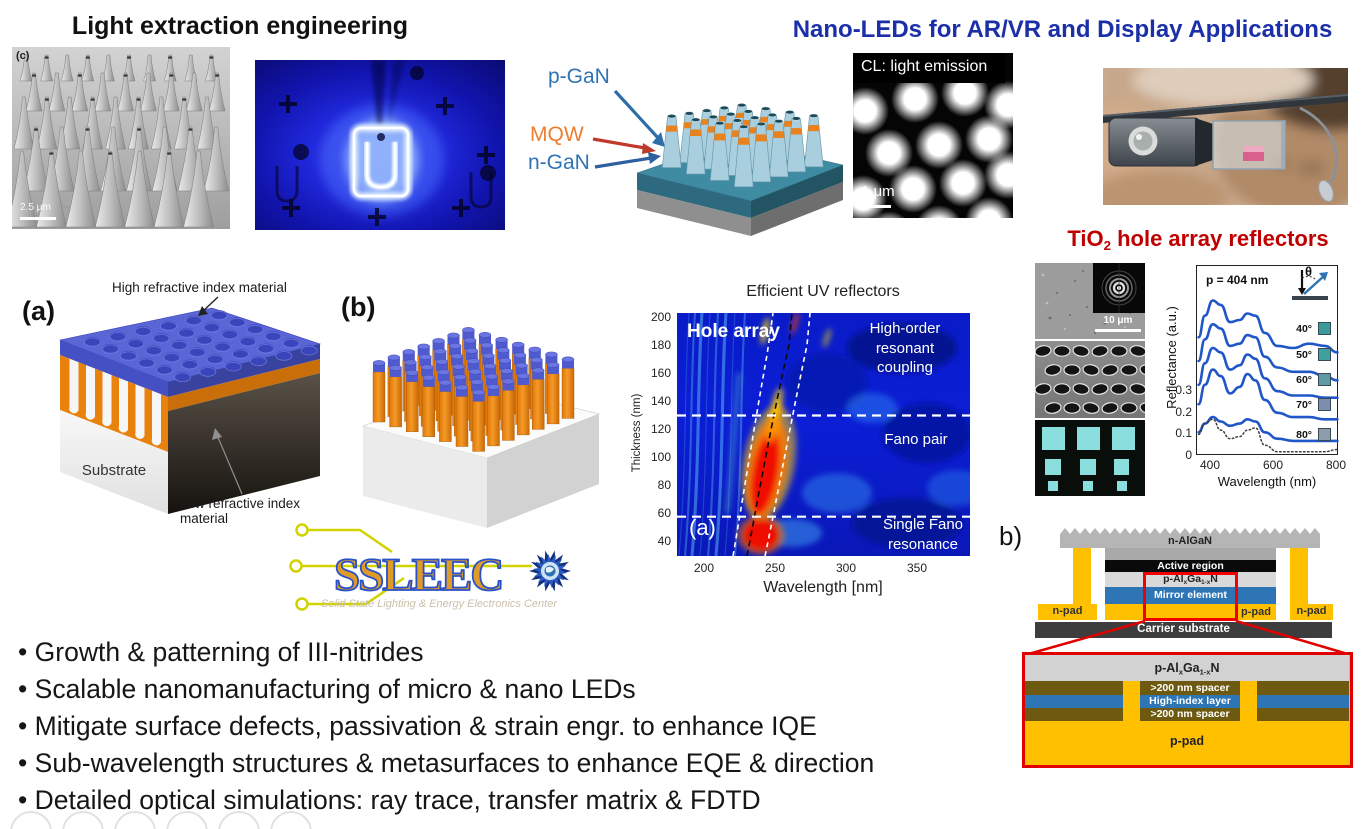 The width and height of the screenshot is (1366, 829). Describe the element at coordinates (1304, 405) in the screenshot. I see `legend-angle-label: 70°` at that location.